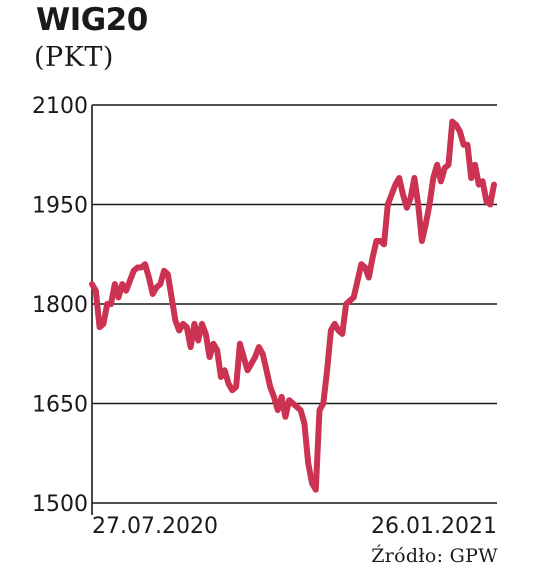  What do you see at coordinates (155, 526) in the screenshot?
I see `x-tick-label: 27.07.2020` at bounding box center [155, 526].